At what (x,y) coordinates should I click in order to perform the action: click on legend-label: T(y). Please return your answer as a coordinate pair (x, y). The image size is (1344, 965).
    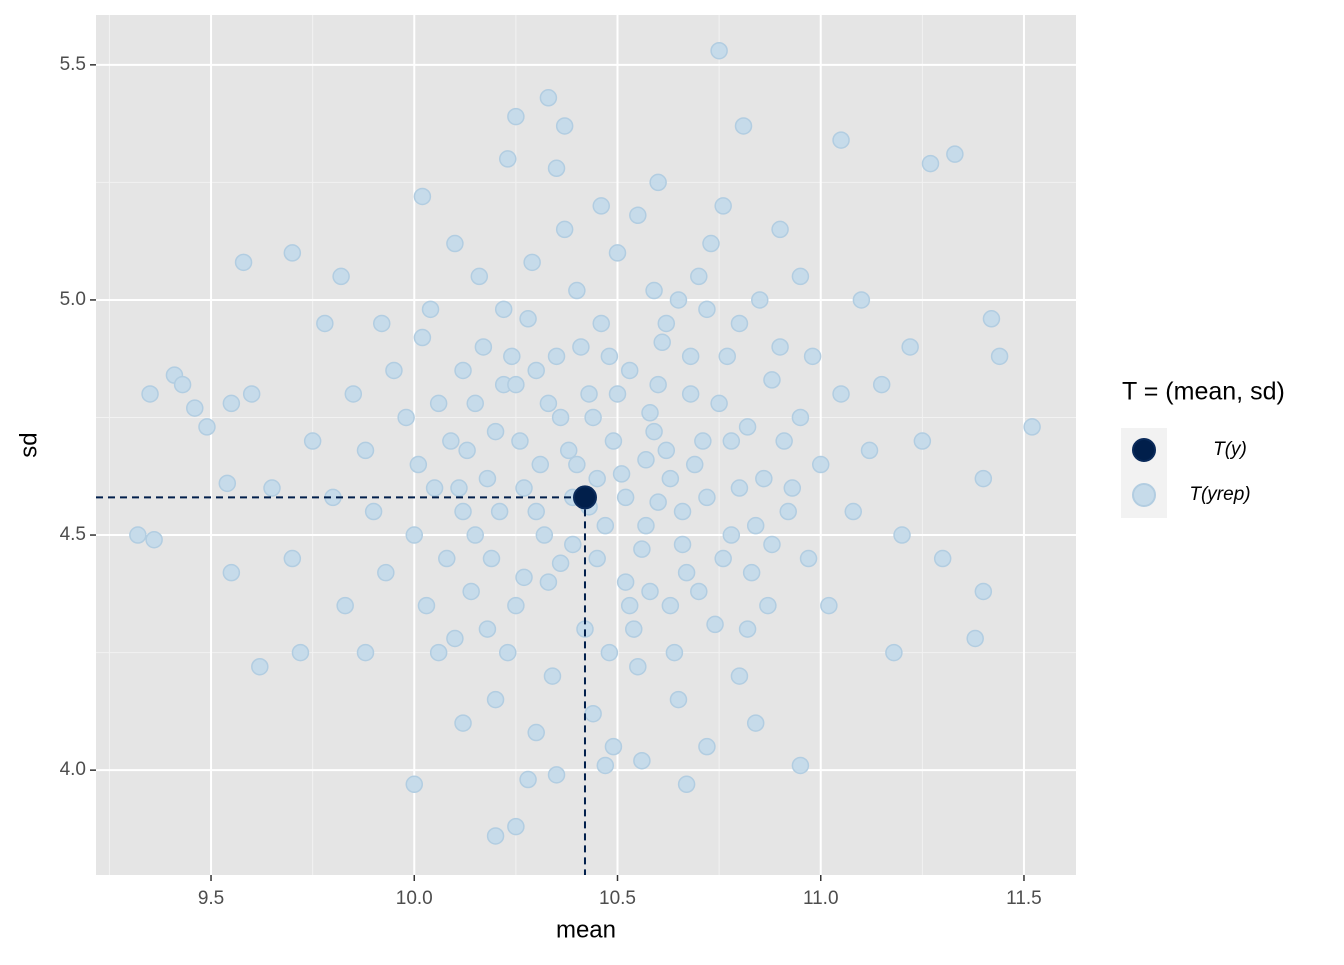
    Looking at the image, I should click on (1230, 449).